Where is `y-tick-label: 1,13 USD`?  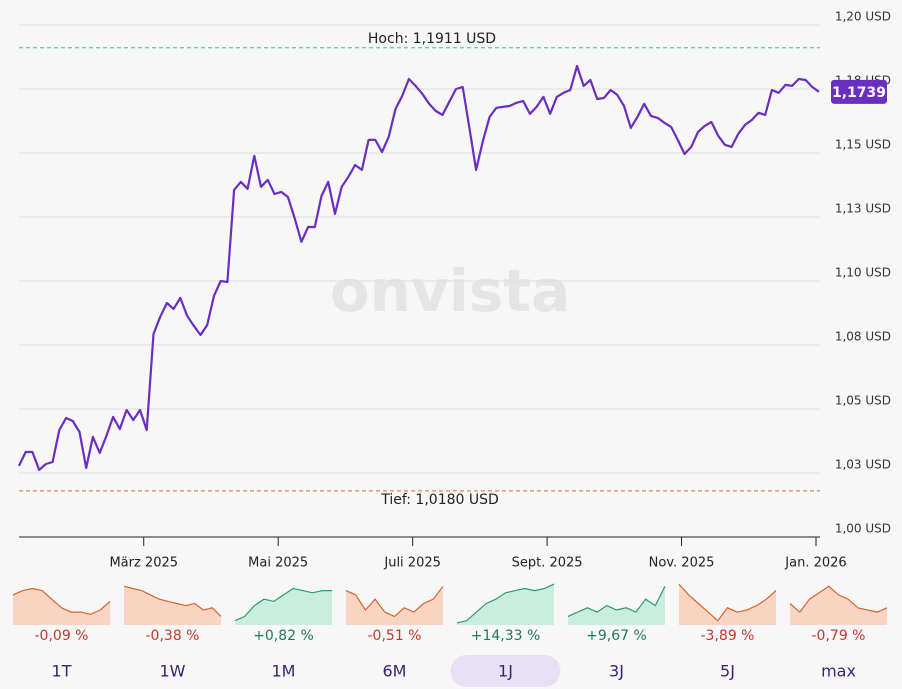
y-tick-label: 1,13 USD is located at coordinates (863, 209).